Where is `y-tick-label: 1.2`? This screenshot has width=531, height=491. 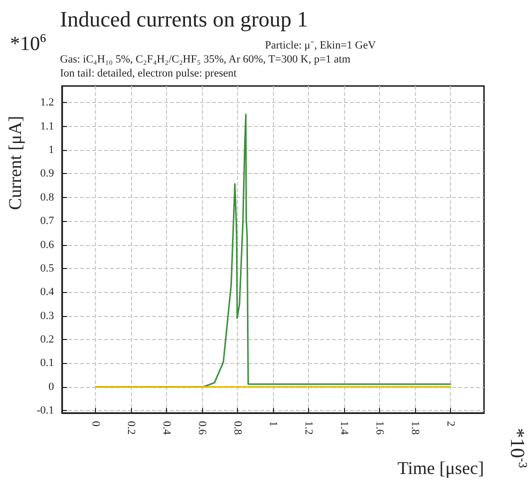
y-tick-label: 1.2 is located at coordinates (47, 102).